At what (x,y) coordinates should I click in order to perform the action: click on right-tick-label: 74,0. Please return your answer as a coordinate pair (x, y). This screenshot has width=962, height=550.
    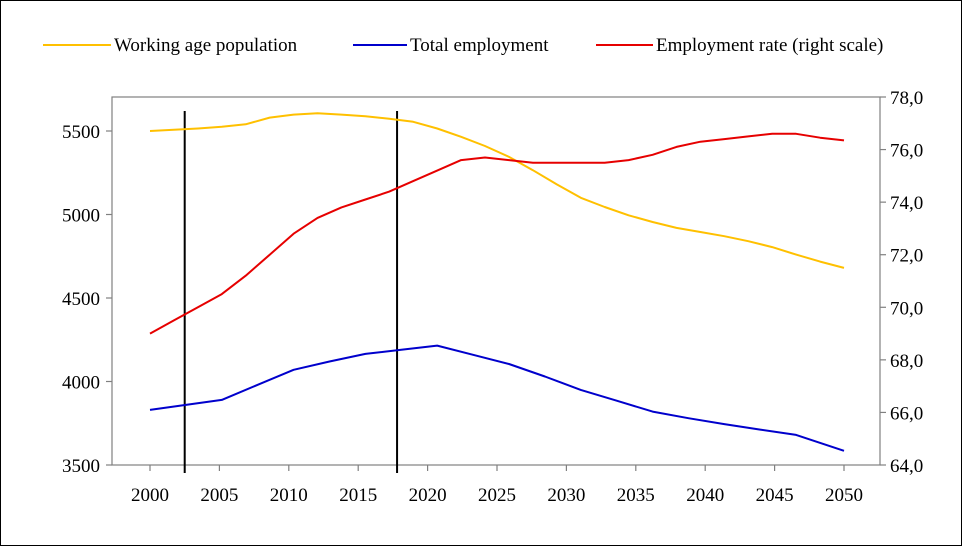
    Looking at the image, I should click on (906, 203).